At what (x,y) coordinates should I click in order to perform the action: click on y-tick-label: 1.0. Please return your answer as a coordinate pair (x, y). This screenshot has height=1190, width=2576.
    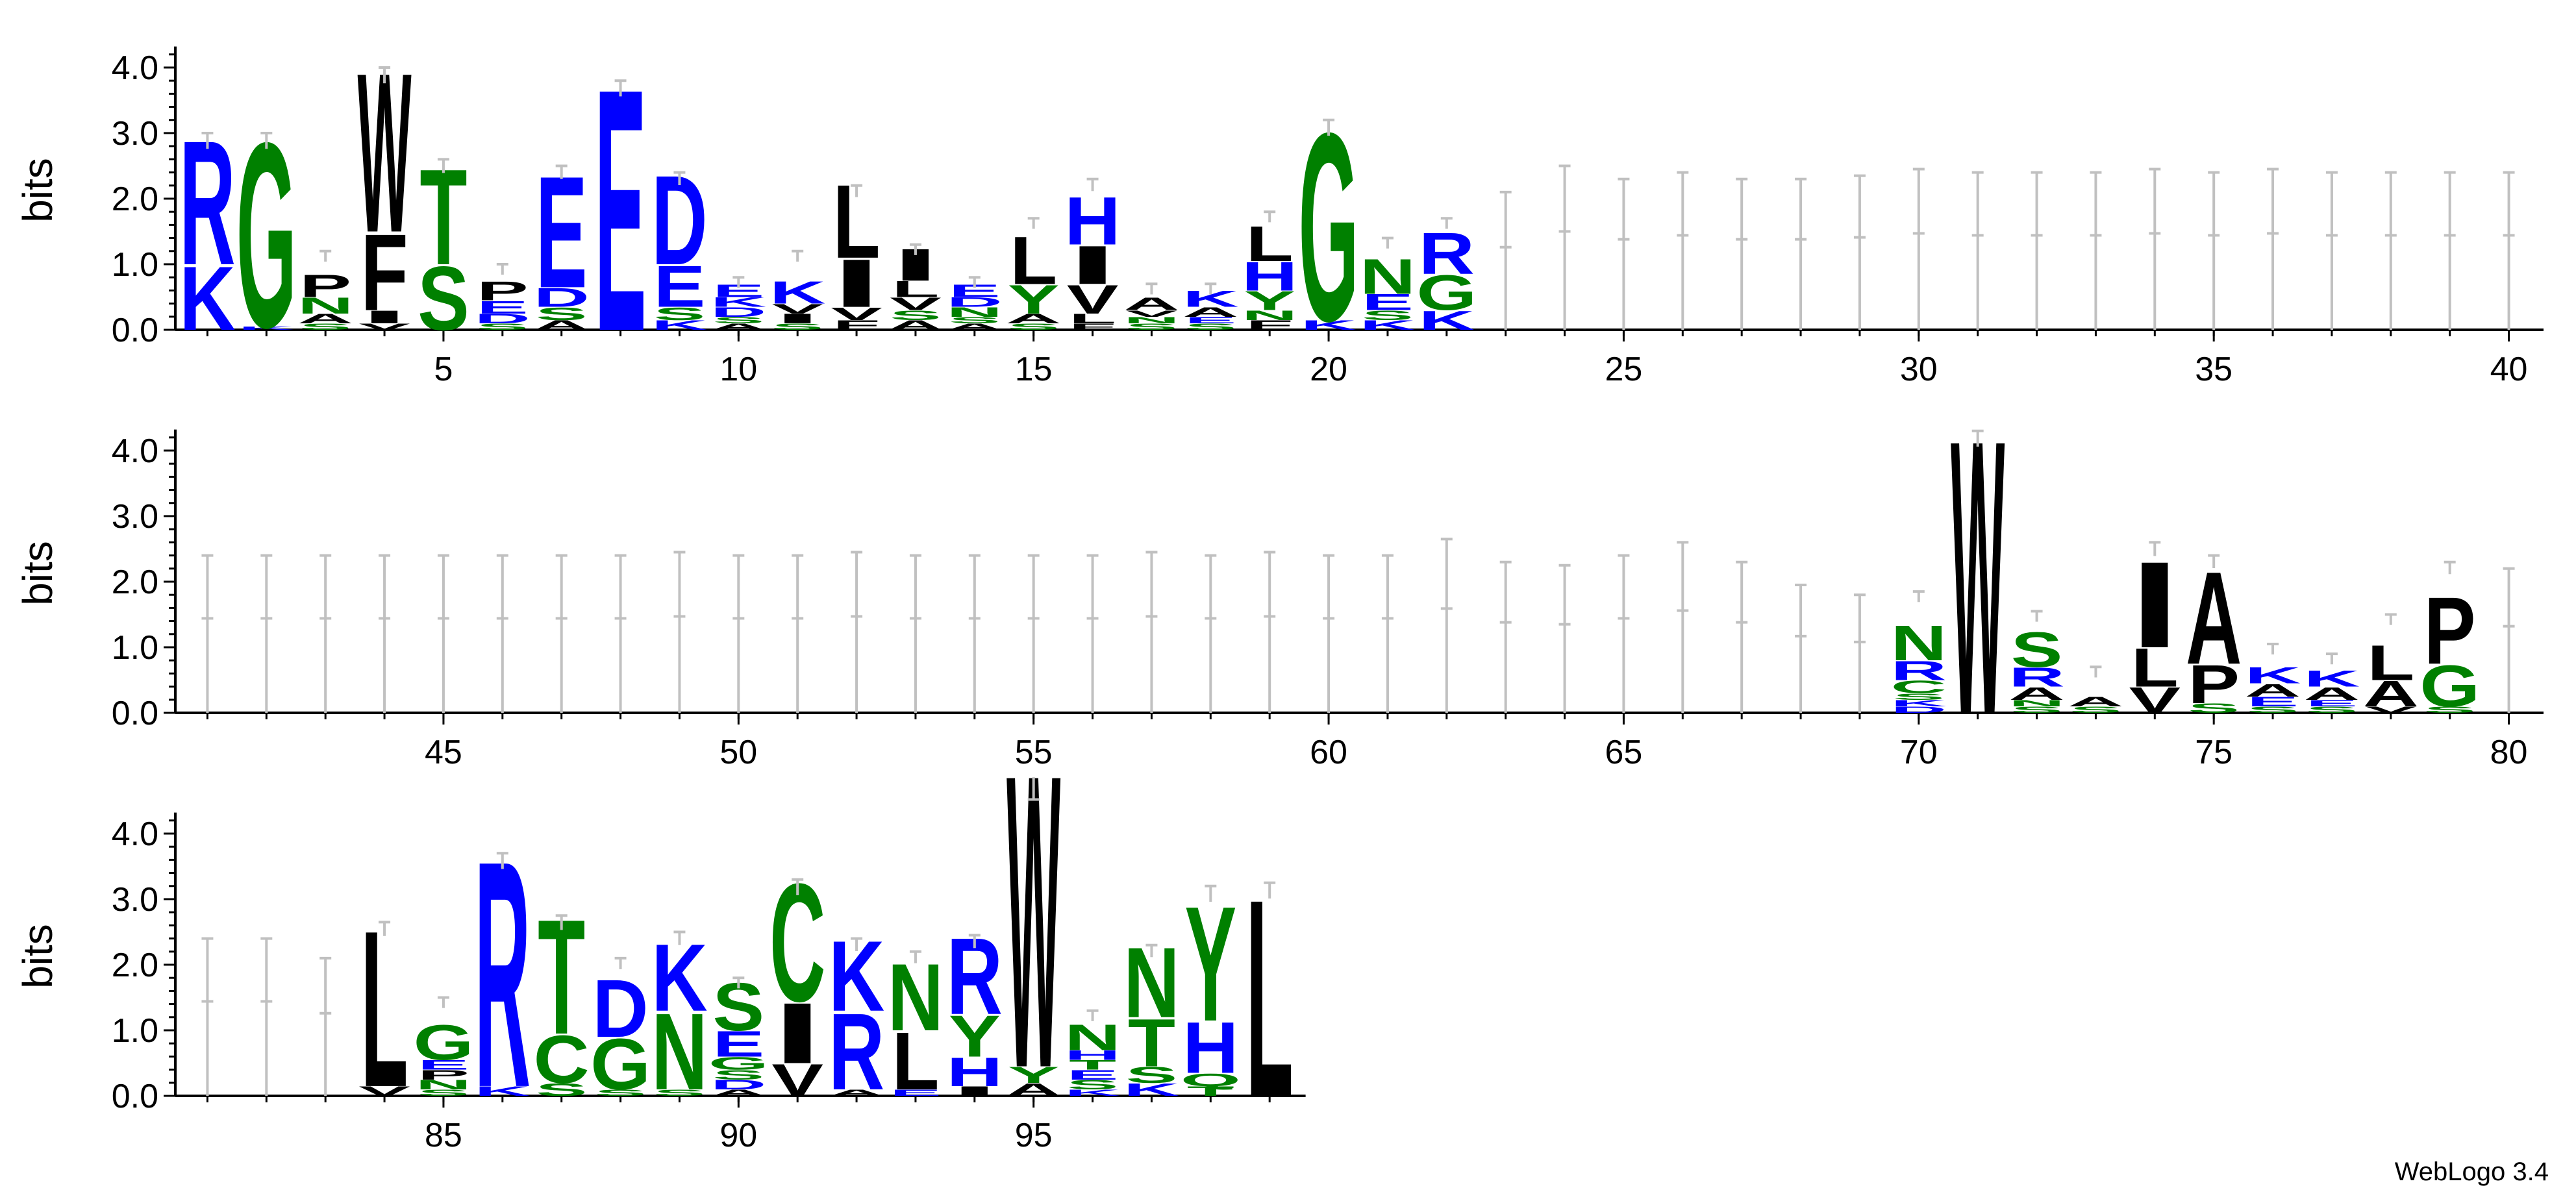
    Looking at the image, I should click on (135, 1031).